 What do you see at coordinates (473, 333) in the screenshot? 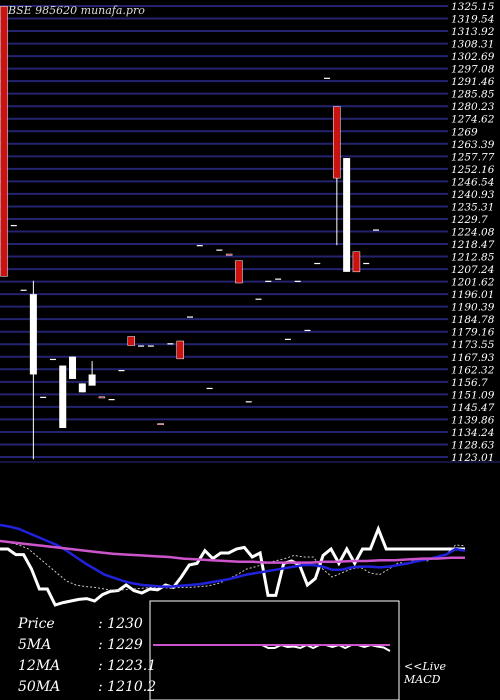
I see `y-tick-label: 1179.16` at bounding box center [473, 333].